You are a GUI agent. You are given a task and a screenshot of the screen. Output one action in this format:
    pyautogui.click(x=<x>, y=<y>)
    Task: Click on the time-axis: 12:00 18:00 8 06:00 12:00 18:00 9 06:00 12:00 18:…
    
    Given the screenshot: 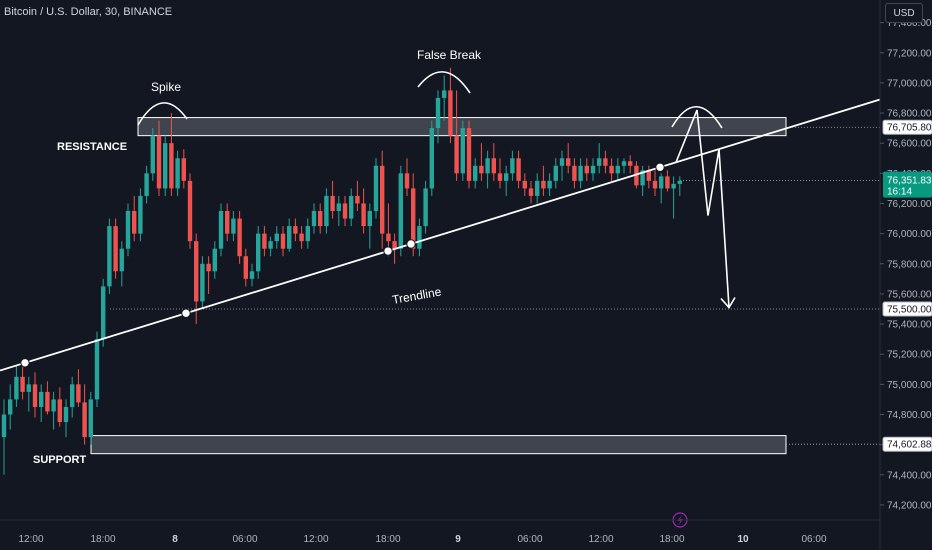 What is the action you would take?
    pyautogui.click(x=440, y=532)
    